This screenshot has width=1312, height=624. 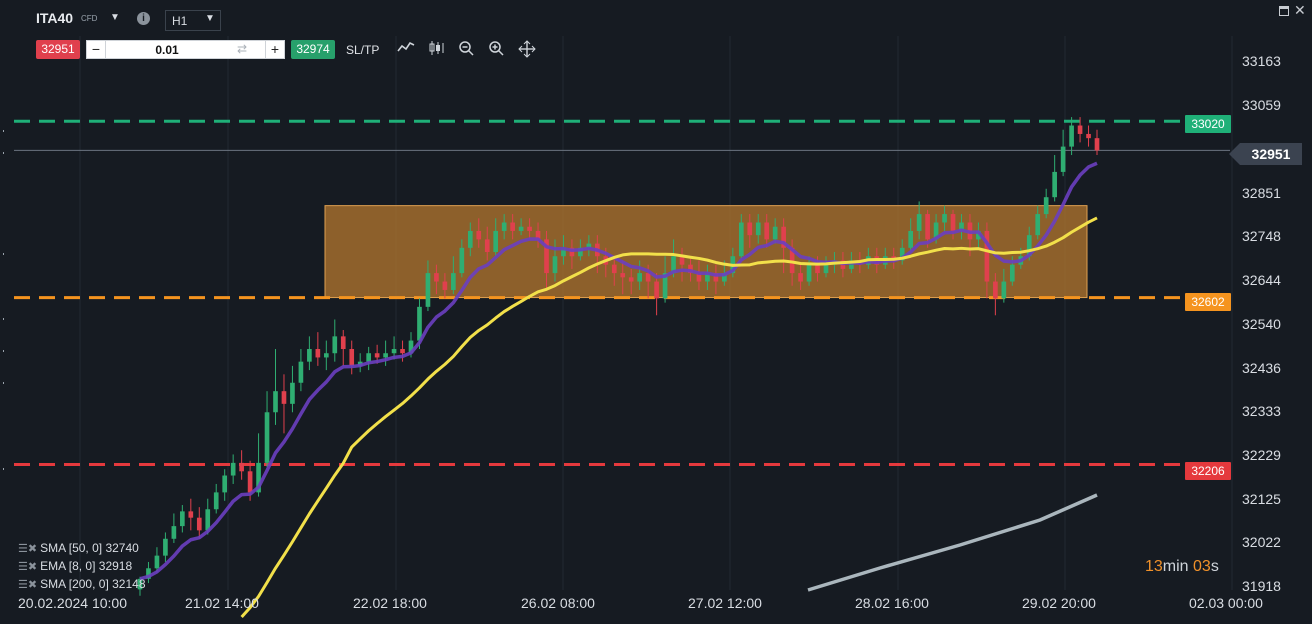 I want to click on timeframe-select: H1 ▼, so click(x=193, y=20).